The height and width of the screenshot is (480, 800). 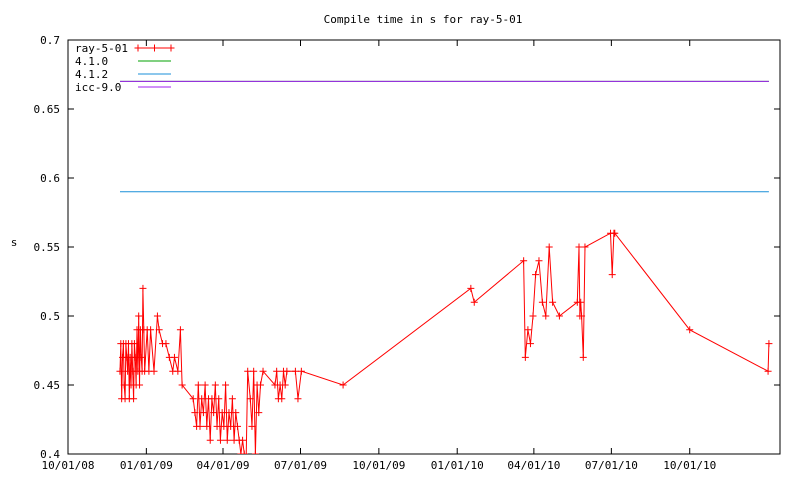 I want to click on x-tick-label-0: 10/01/08, so click(x=68, y=465).